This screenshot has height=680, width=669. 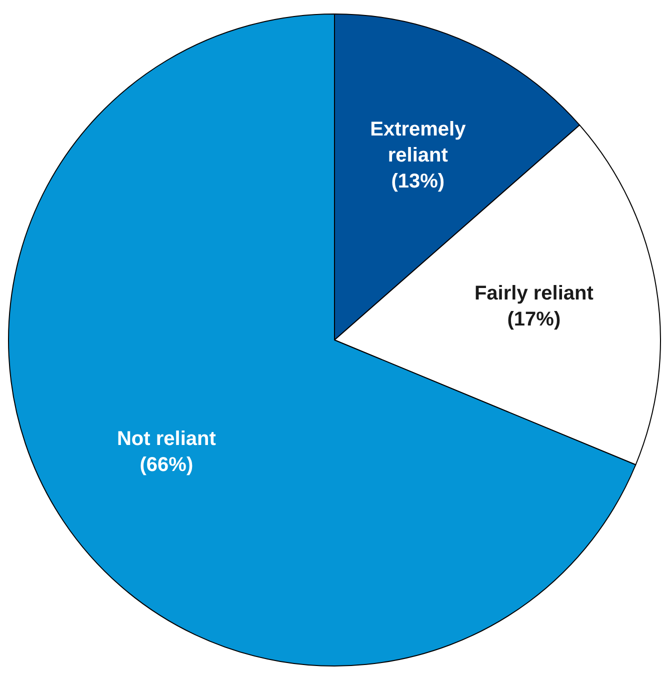 I want to click on data-label: (13%), so click(x=418, y=181).